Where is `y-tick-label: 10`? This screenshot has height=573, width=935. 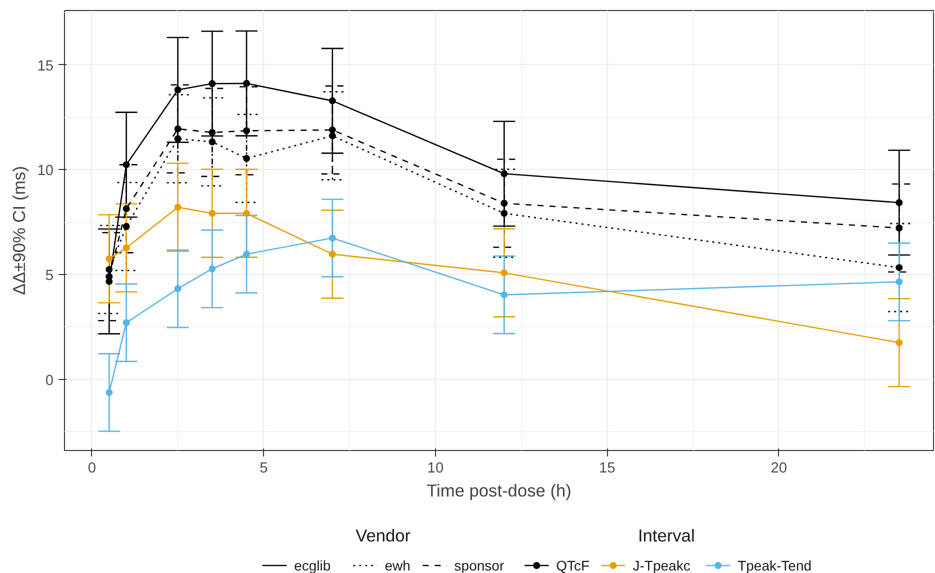
y-tick-label: 10 is located at coordinates (45, 171).